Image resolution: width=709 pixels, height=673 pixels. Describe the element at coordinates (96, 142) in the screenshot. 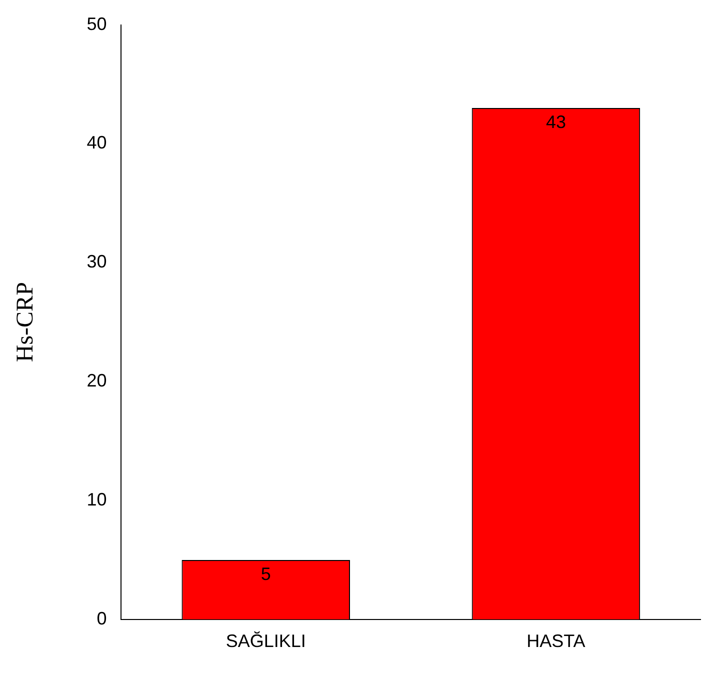

I see `y-tick-label: 40` at that location.